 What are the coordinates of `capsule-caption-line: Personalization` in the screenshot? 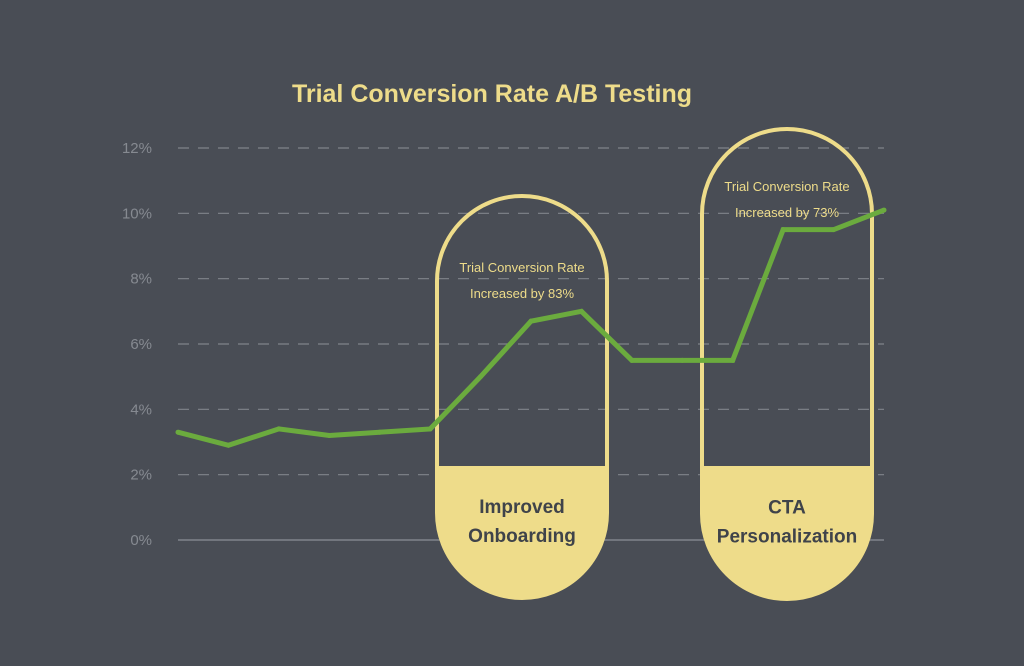 It's located at (787, 536).